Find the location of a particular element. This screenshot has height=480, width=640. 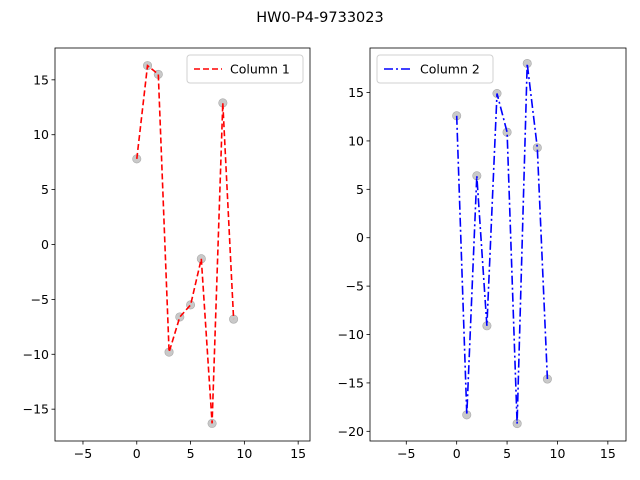

y-tick-label: −20 is located at coordinates (351, 431).